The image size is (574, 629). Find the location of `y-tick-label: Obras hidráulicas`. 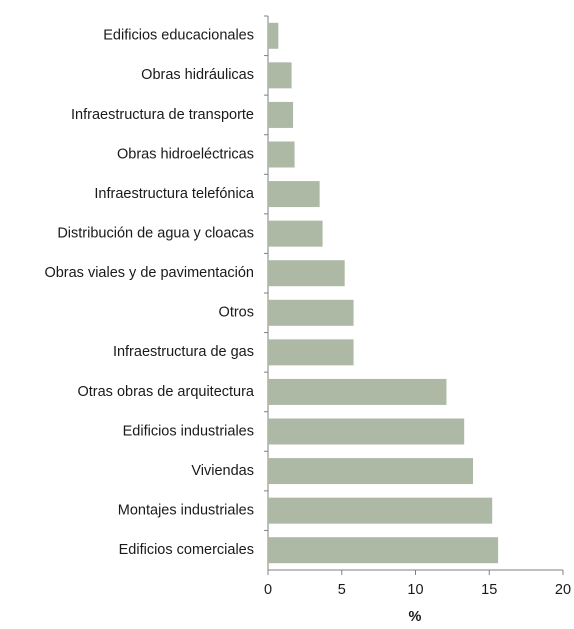

y-tick-label: Obras hidráulicas is located at coordinates (197, 75).